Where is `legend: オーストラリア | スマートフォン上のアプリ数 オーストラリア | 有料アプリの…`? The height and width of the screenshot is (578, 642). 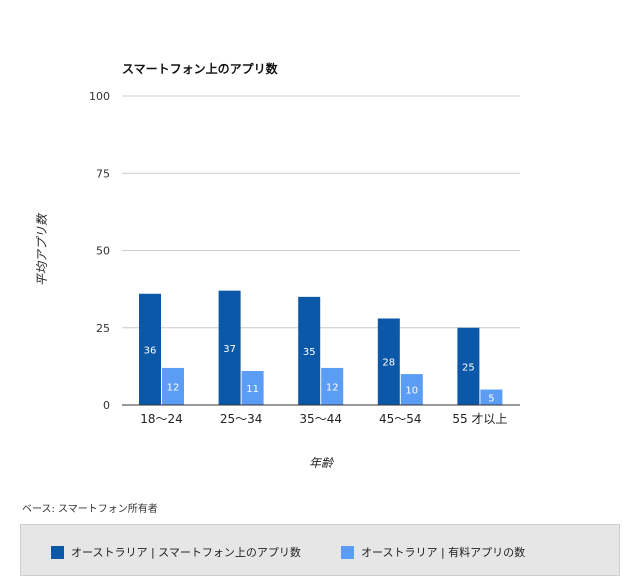 legend: オーストラリア | スマートフォン上のアプリ数 オーストラリア | 有料アプリの… is located at coordinates (320, 550).